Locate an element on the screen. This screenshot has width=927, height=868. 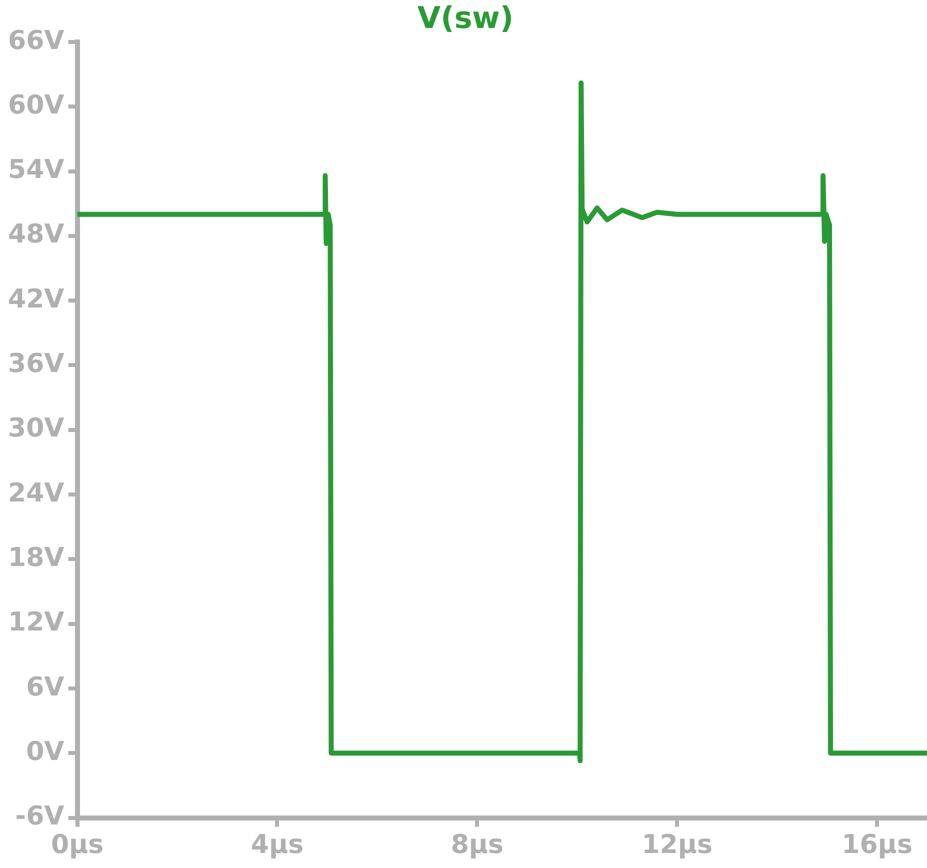
x-tick-label: 16µs is located at coordinates (877, 845).